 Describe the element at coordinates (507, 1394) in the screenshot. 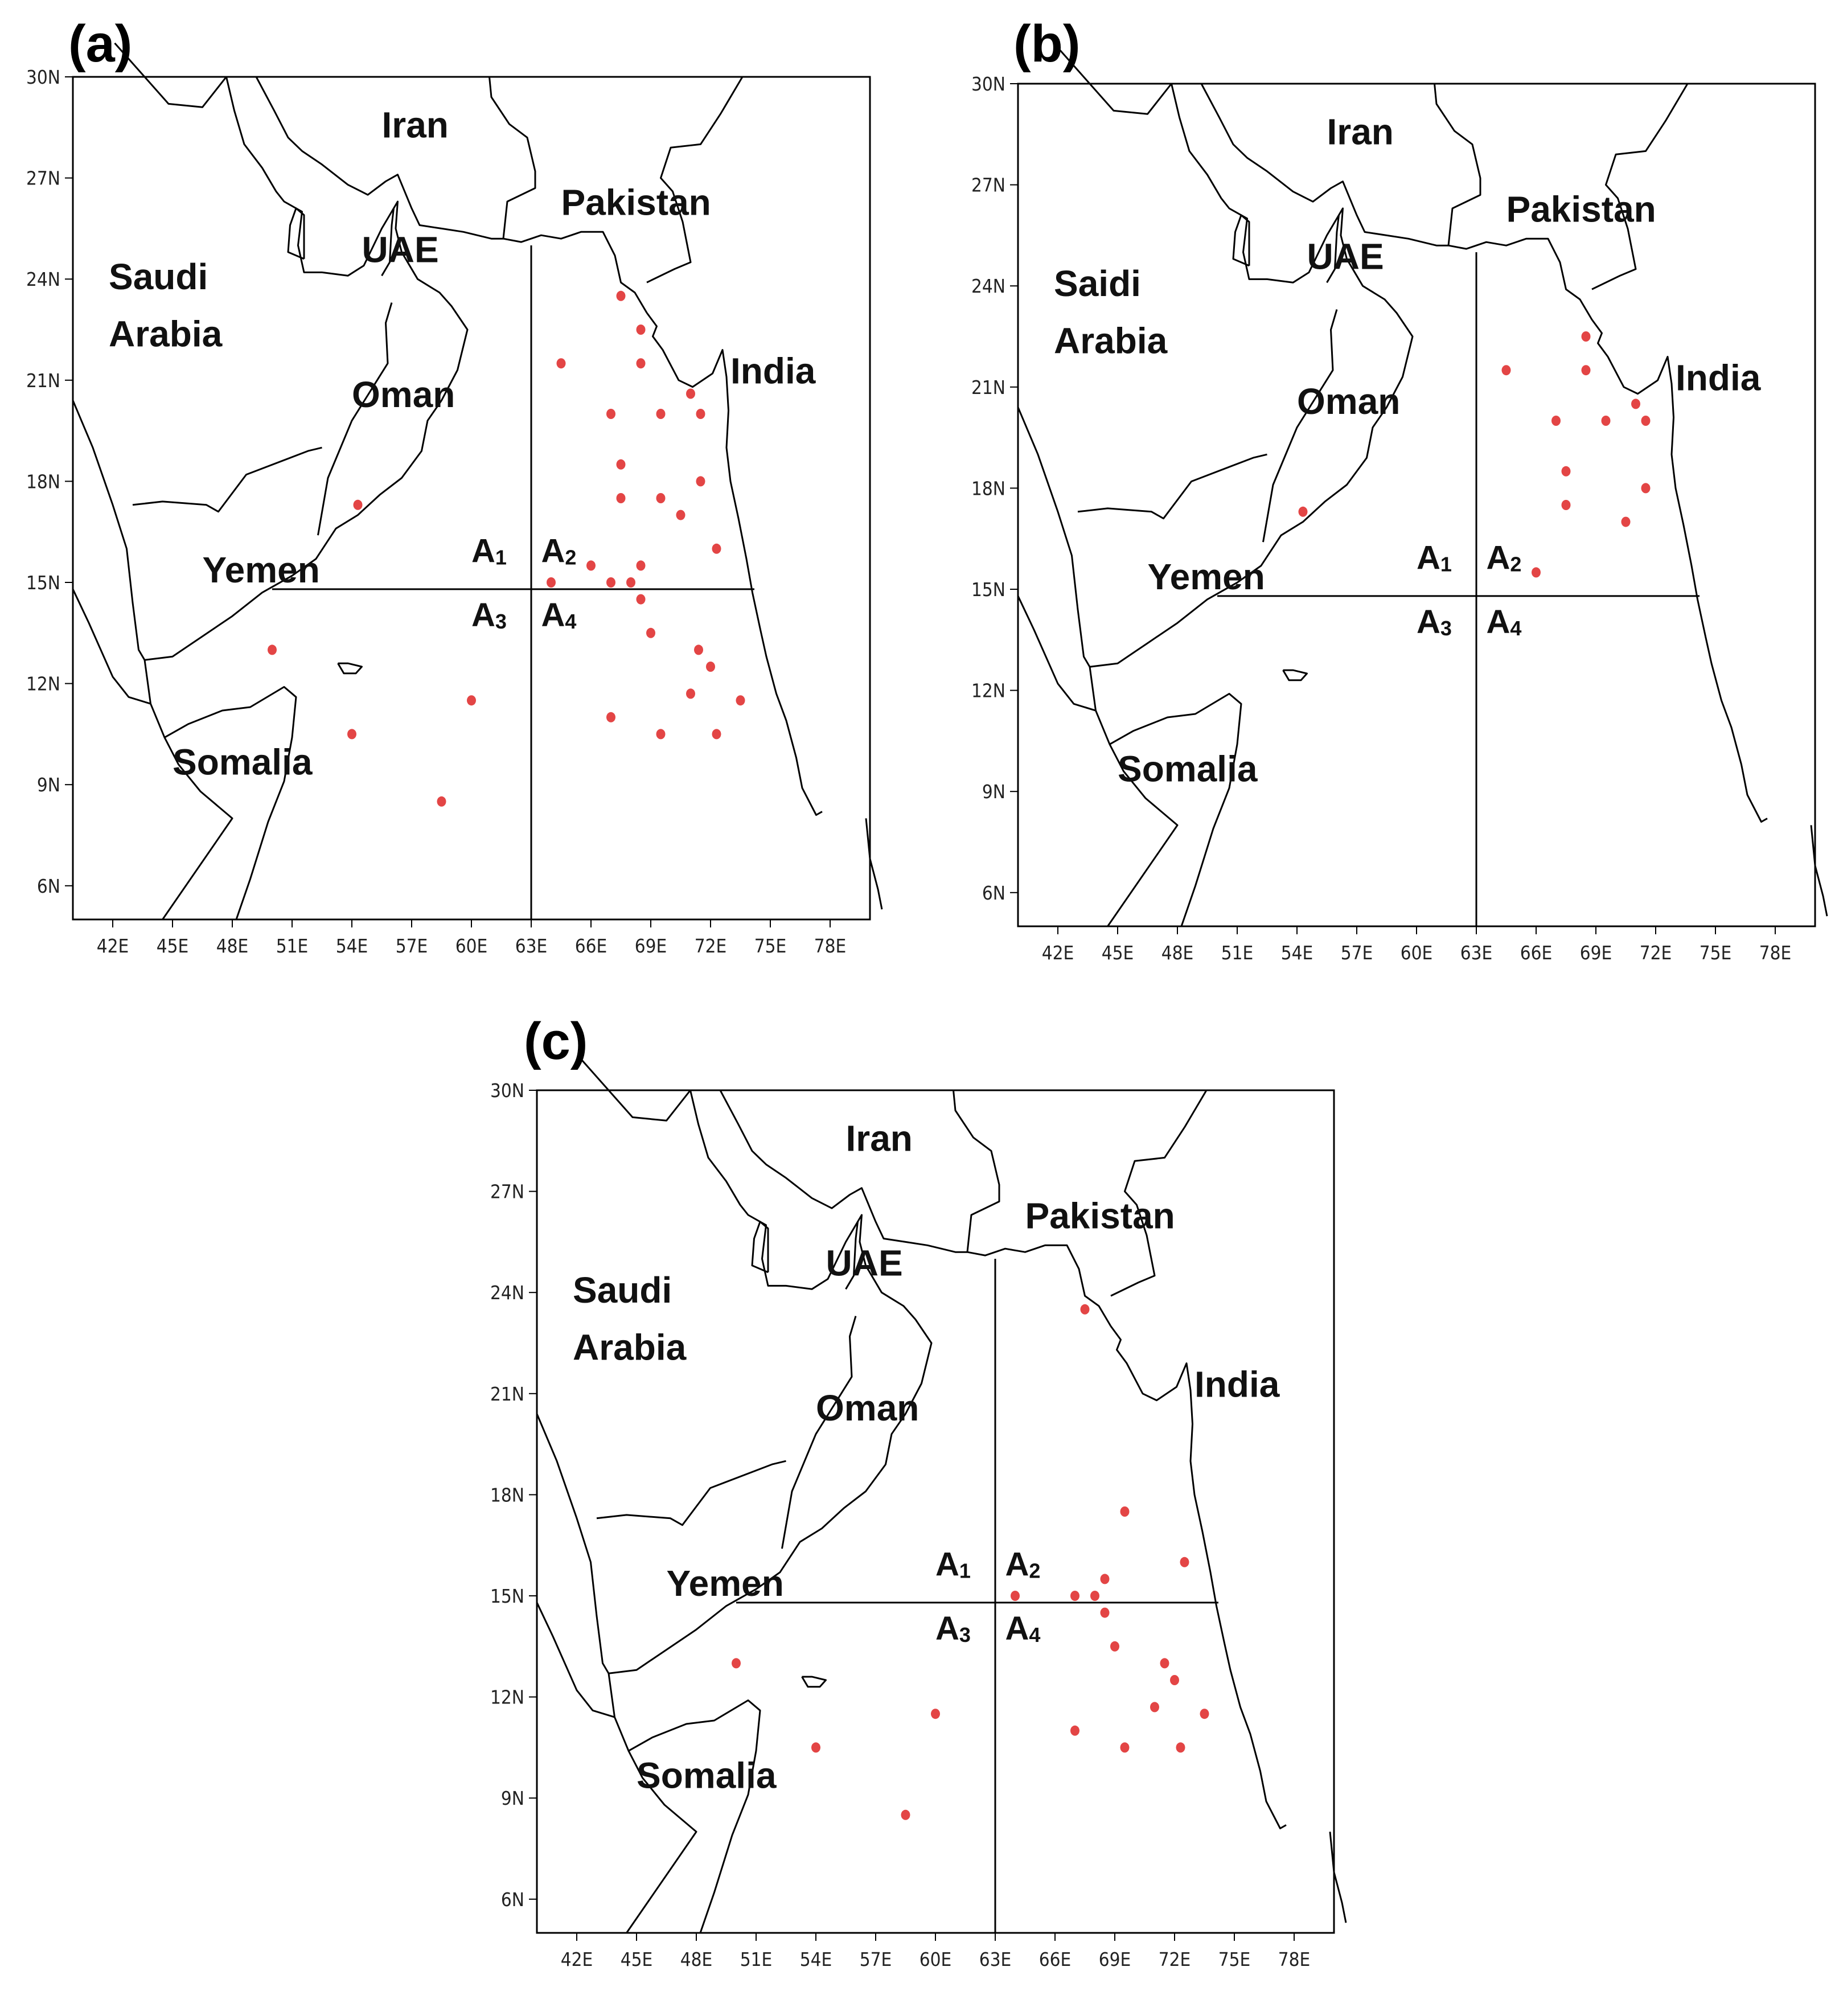

I see `lat-tick-label: 21N` at that location.